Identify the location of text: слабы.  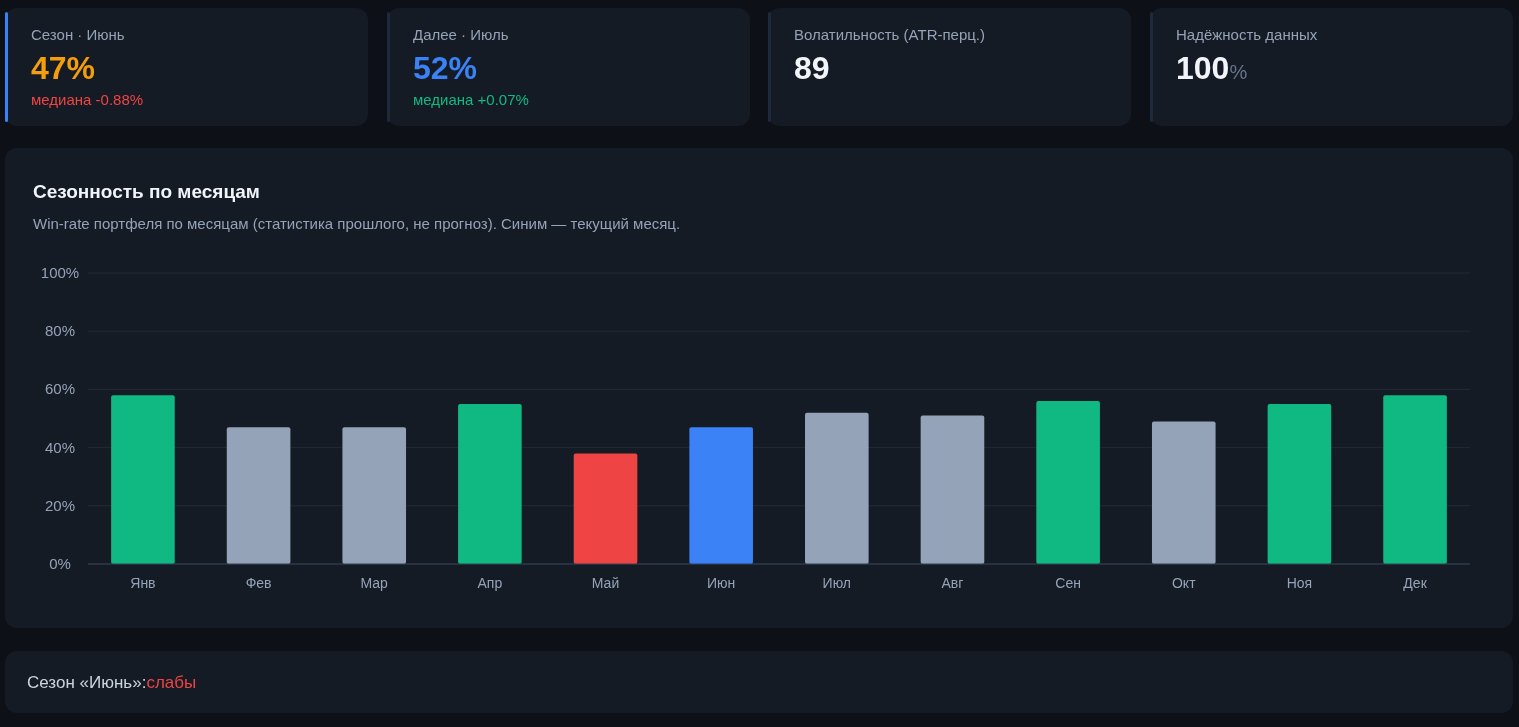
(171, 682).